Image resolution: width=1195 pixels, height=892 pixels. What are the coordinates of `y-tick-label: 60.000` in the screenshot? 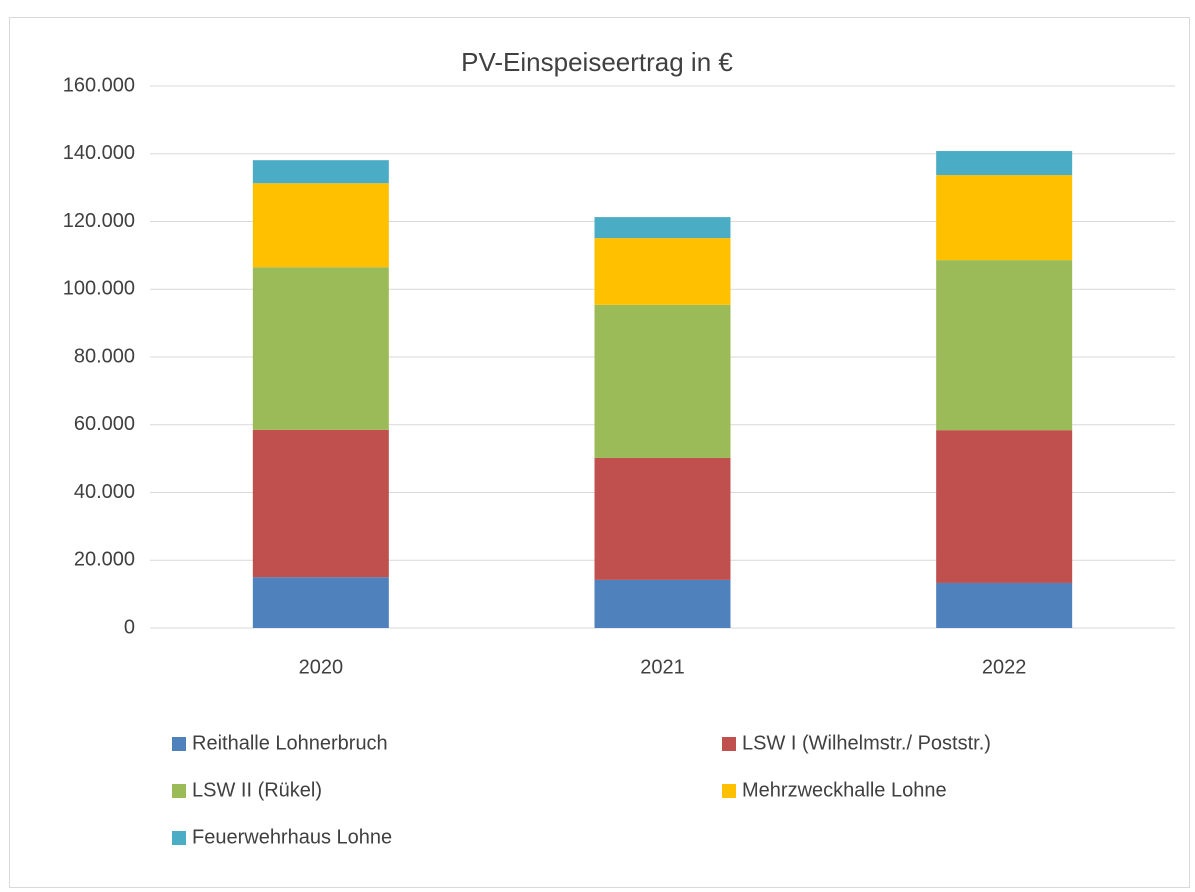 It's located at (104, 424).